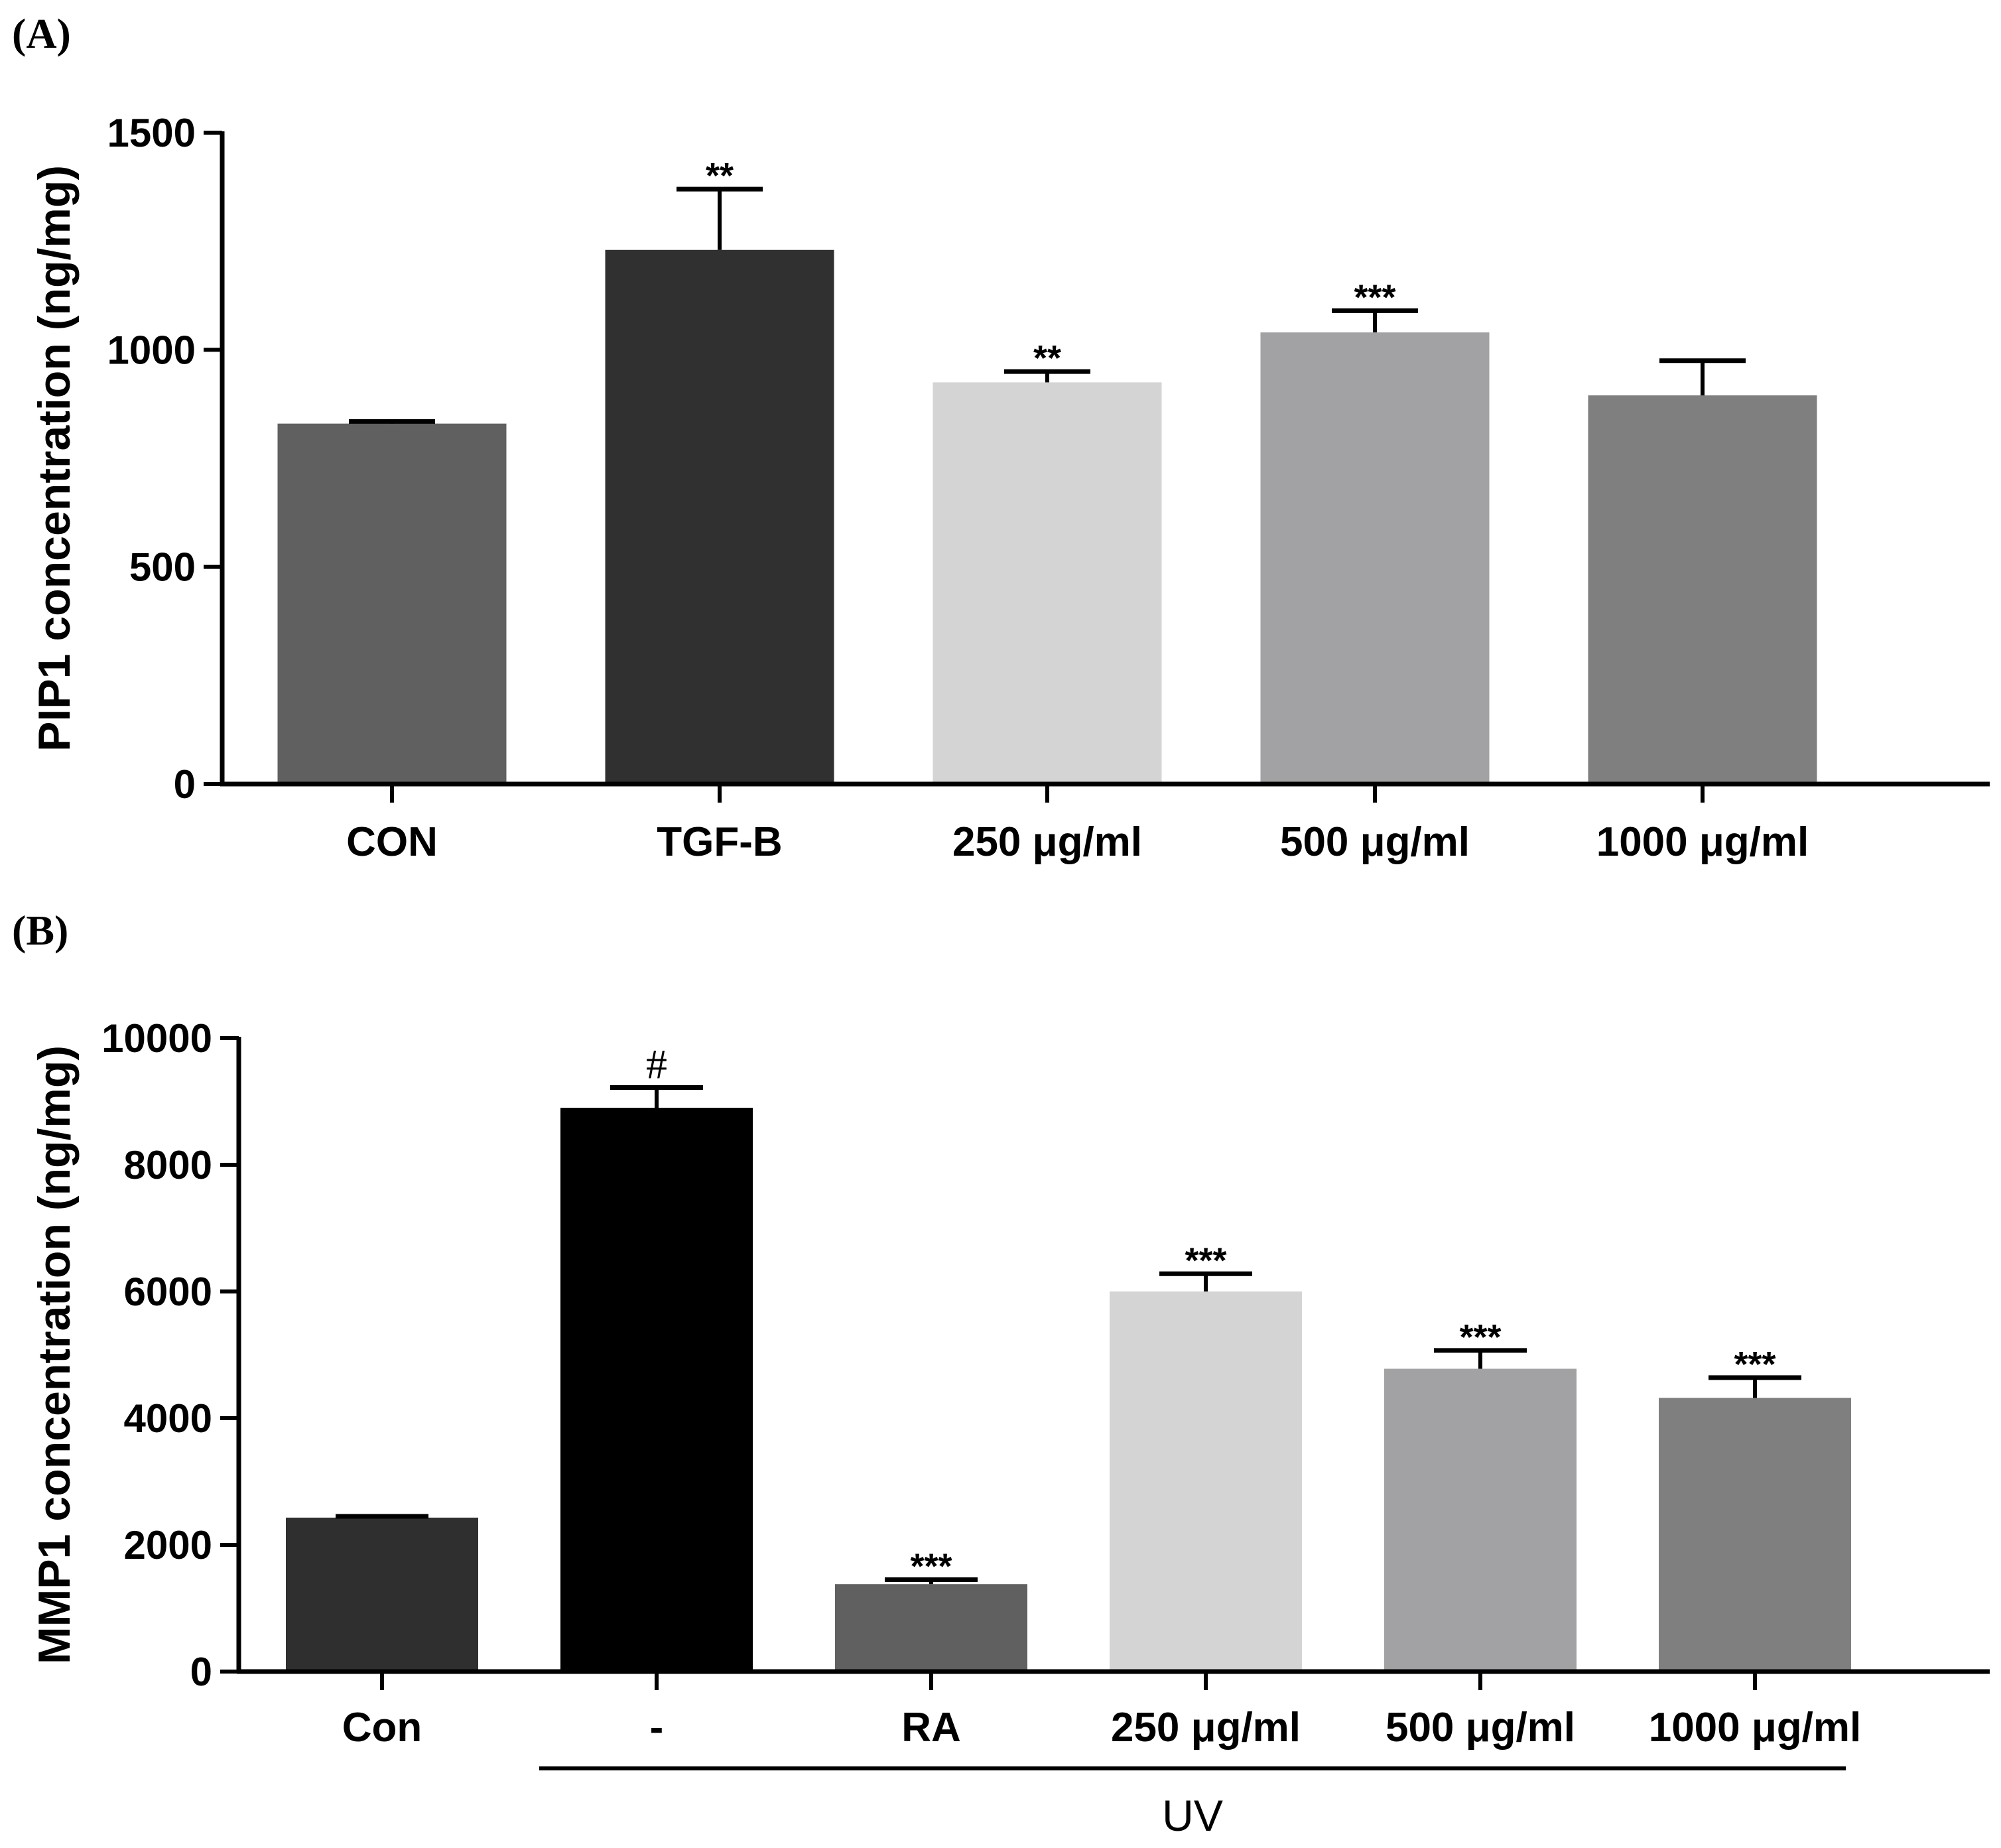 The image size is (2001, 1848). Describe the element at coordinates (382, 1727) in the screenshot. I see `panel-b-category-label-0: Con` at that location.